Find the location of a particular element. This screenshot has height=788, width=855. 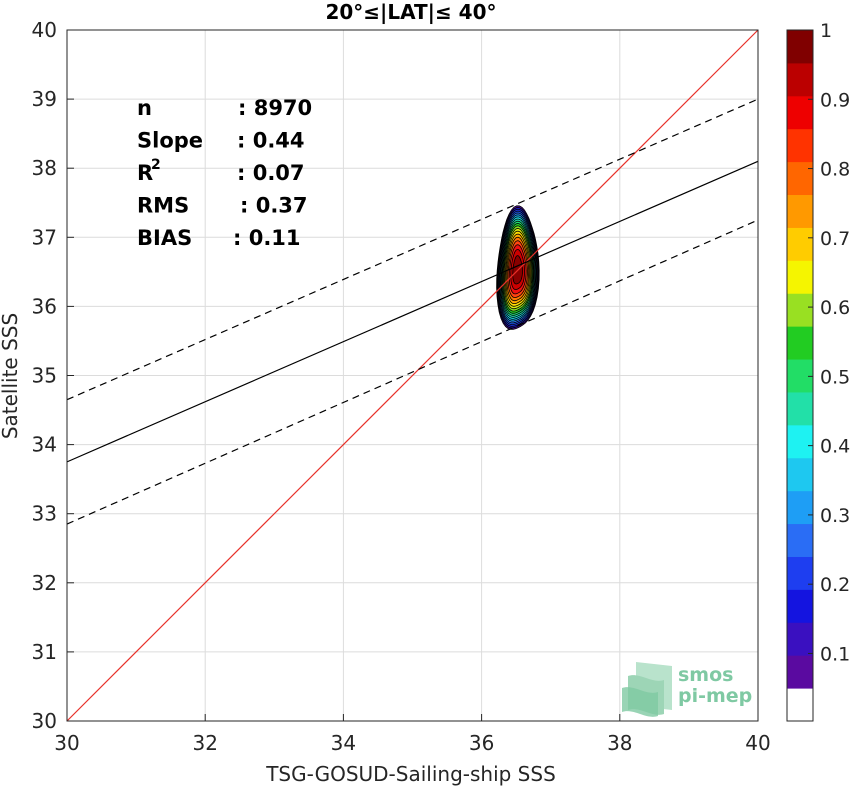

colorbar-tick-label: 0.6 is located at coordinates (835, 308).